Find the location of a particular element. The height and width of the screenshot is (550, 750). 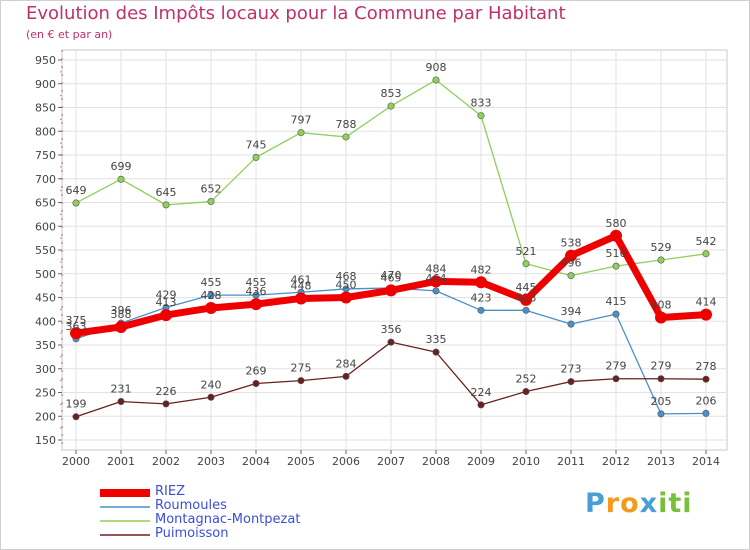

data-label: 448 is located at coordinates (301, 285).